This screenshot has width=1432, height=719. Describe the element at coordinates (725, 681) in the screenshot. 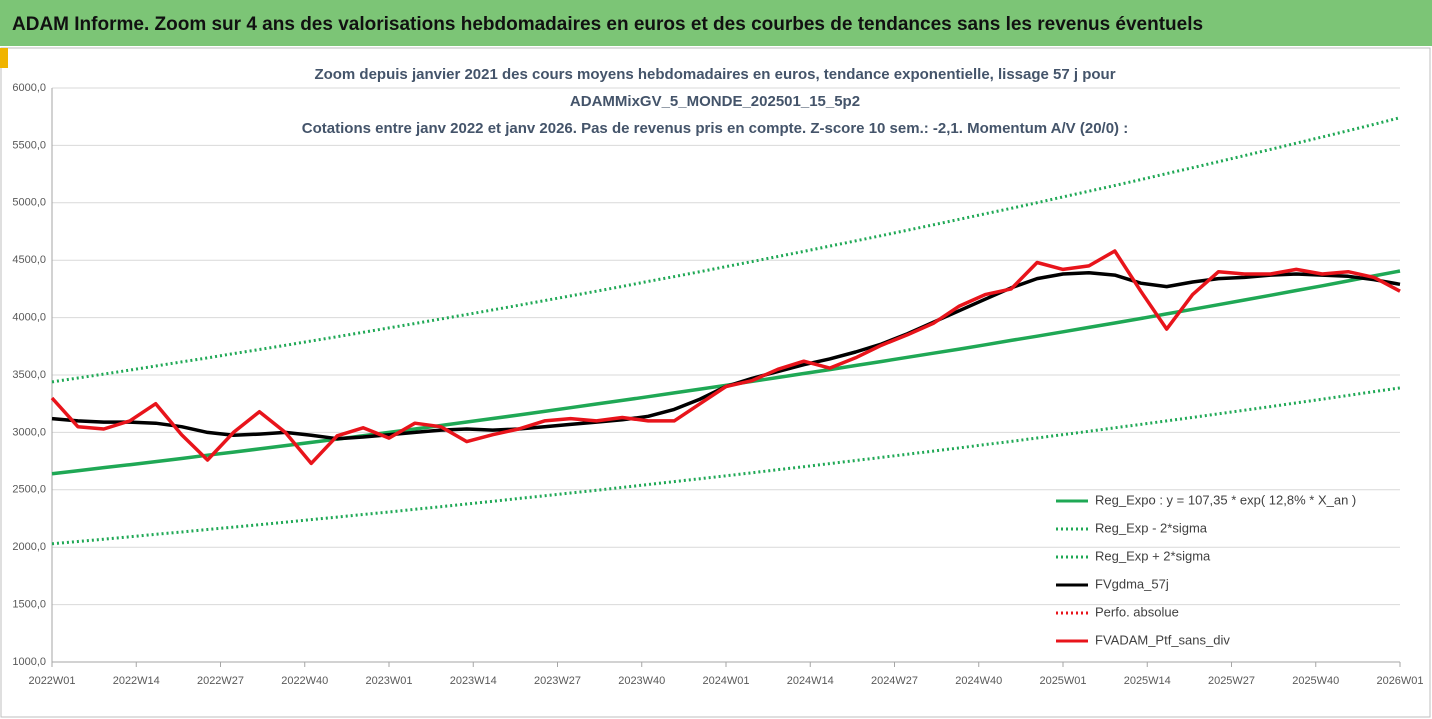

I see `x-tick-label: 2024W01` at that location.